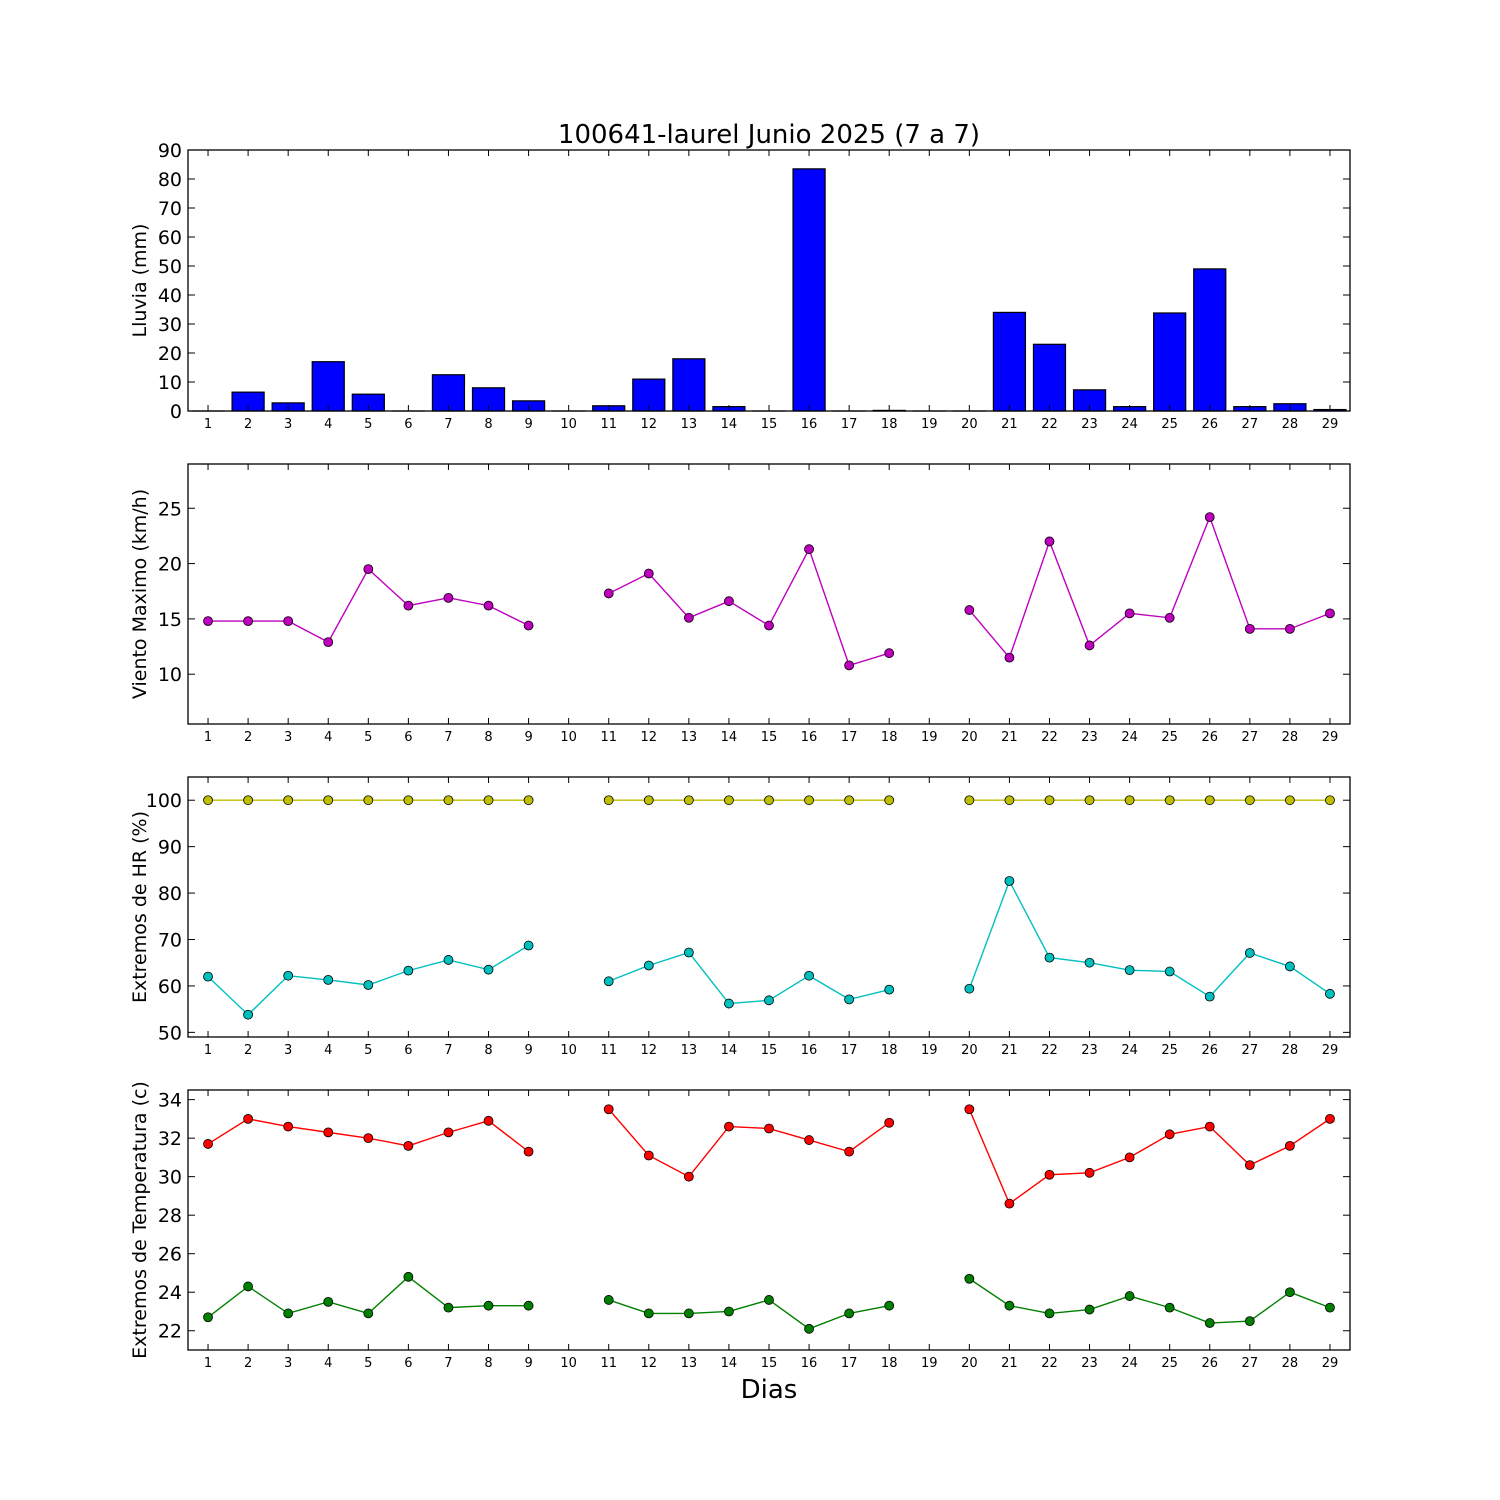 The image size is (1500, 1500). I want to click on rain-bar, so click(1170, 362).